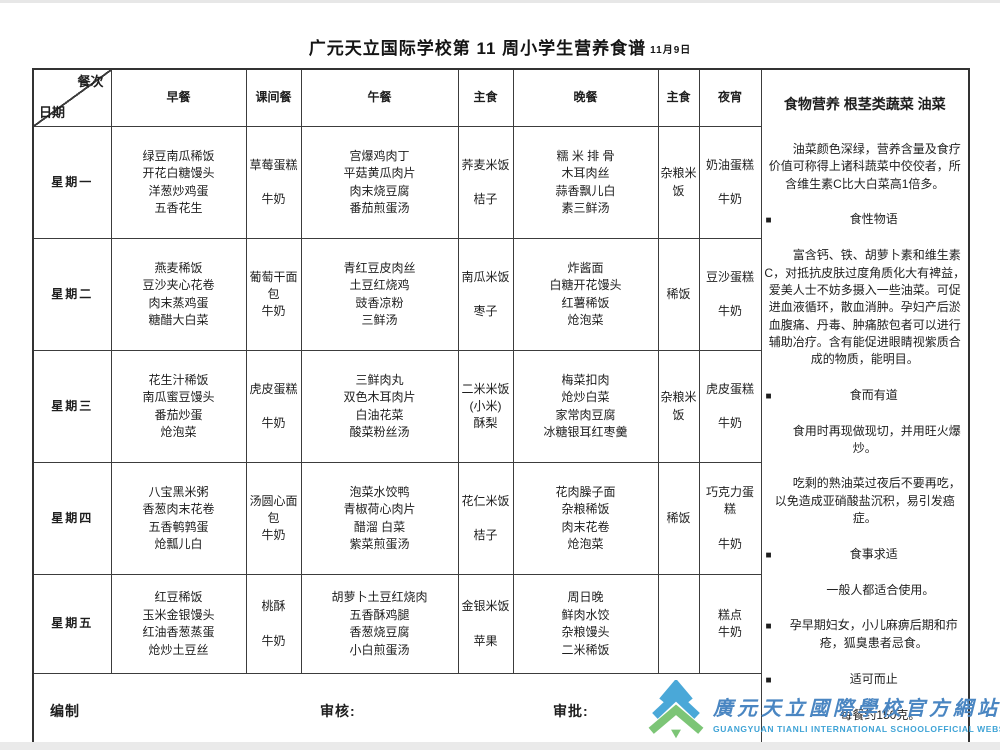  Describe the element at coordinates (730, 295) in the screenshot. I see `night-snack-cell: 豆沙蛋糕 牛奶` at that location.